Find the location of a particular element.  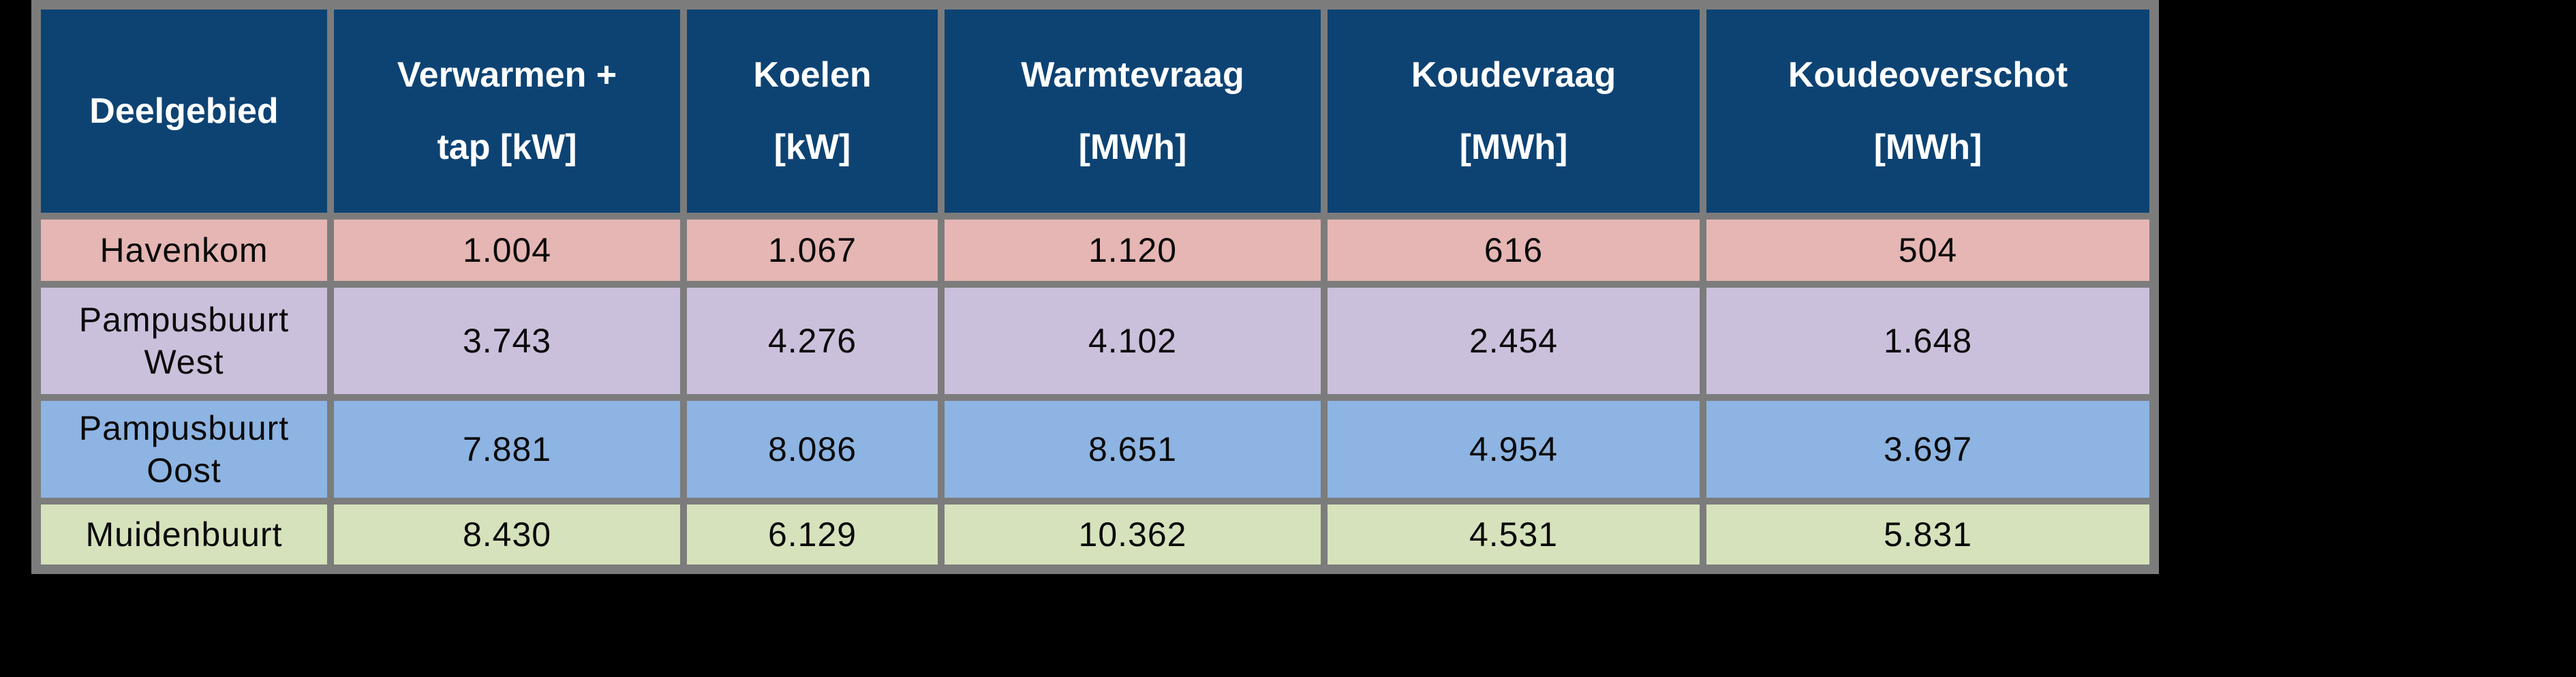

cell-koelen: 1.067 is located at coordinates (812, 250).